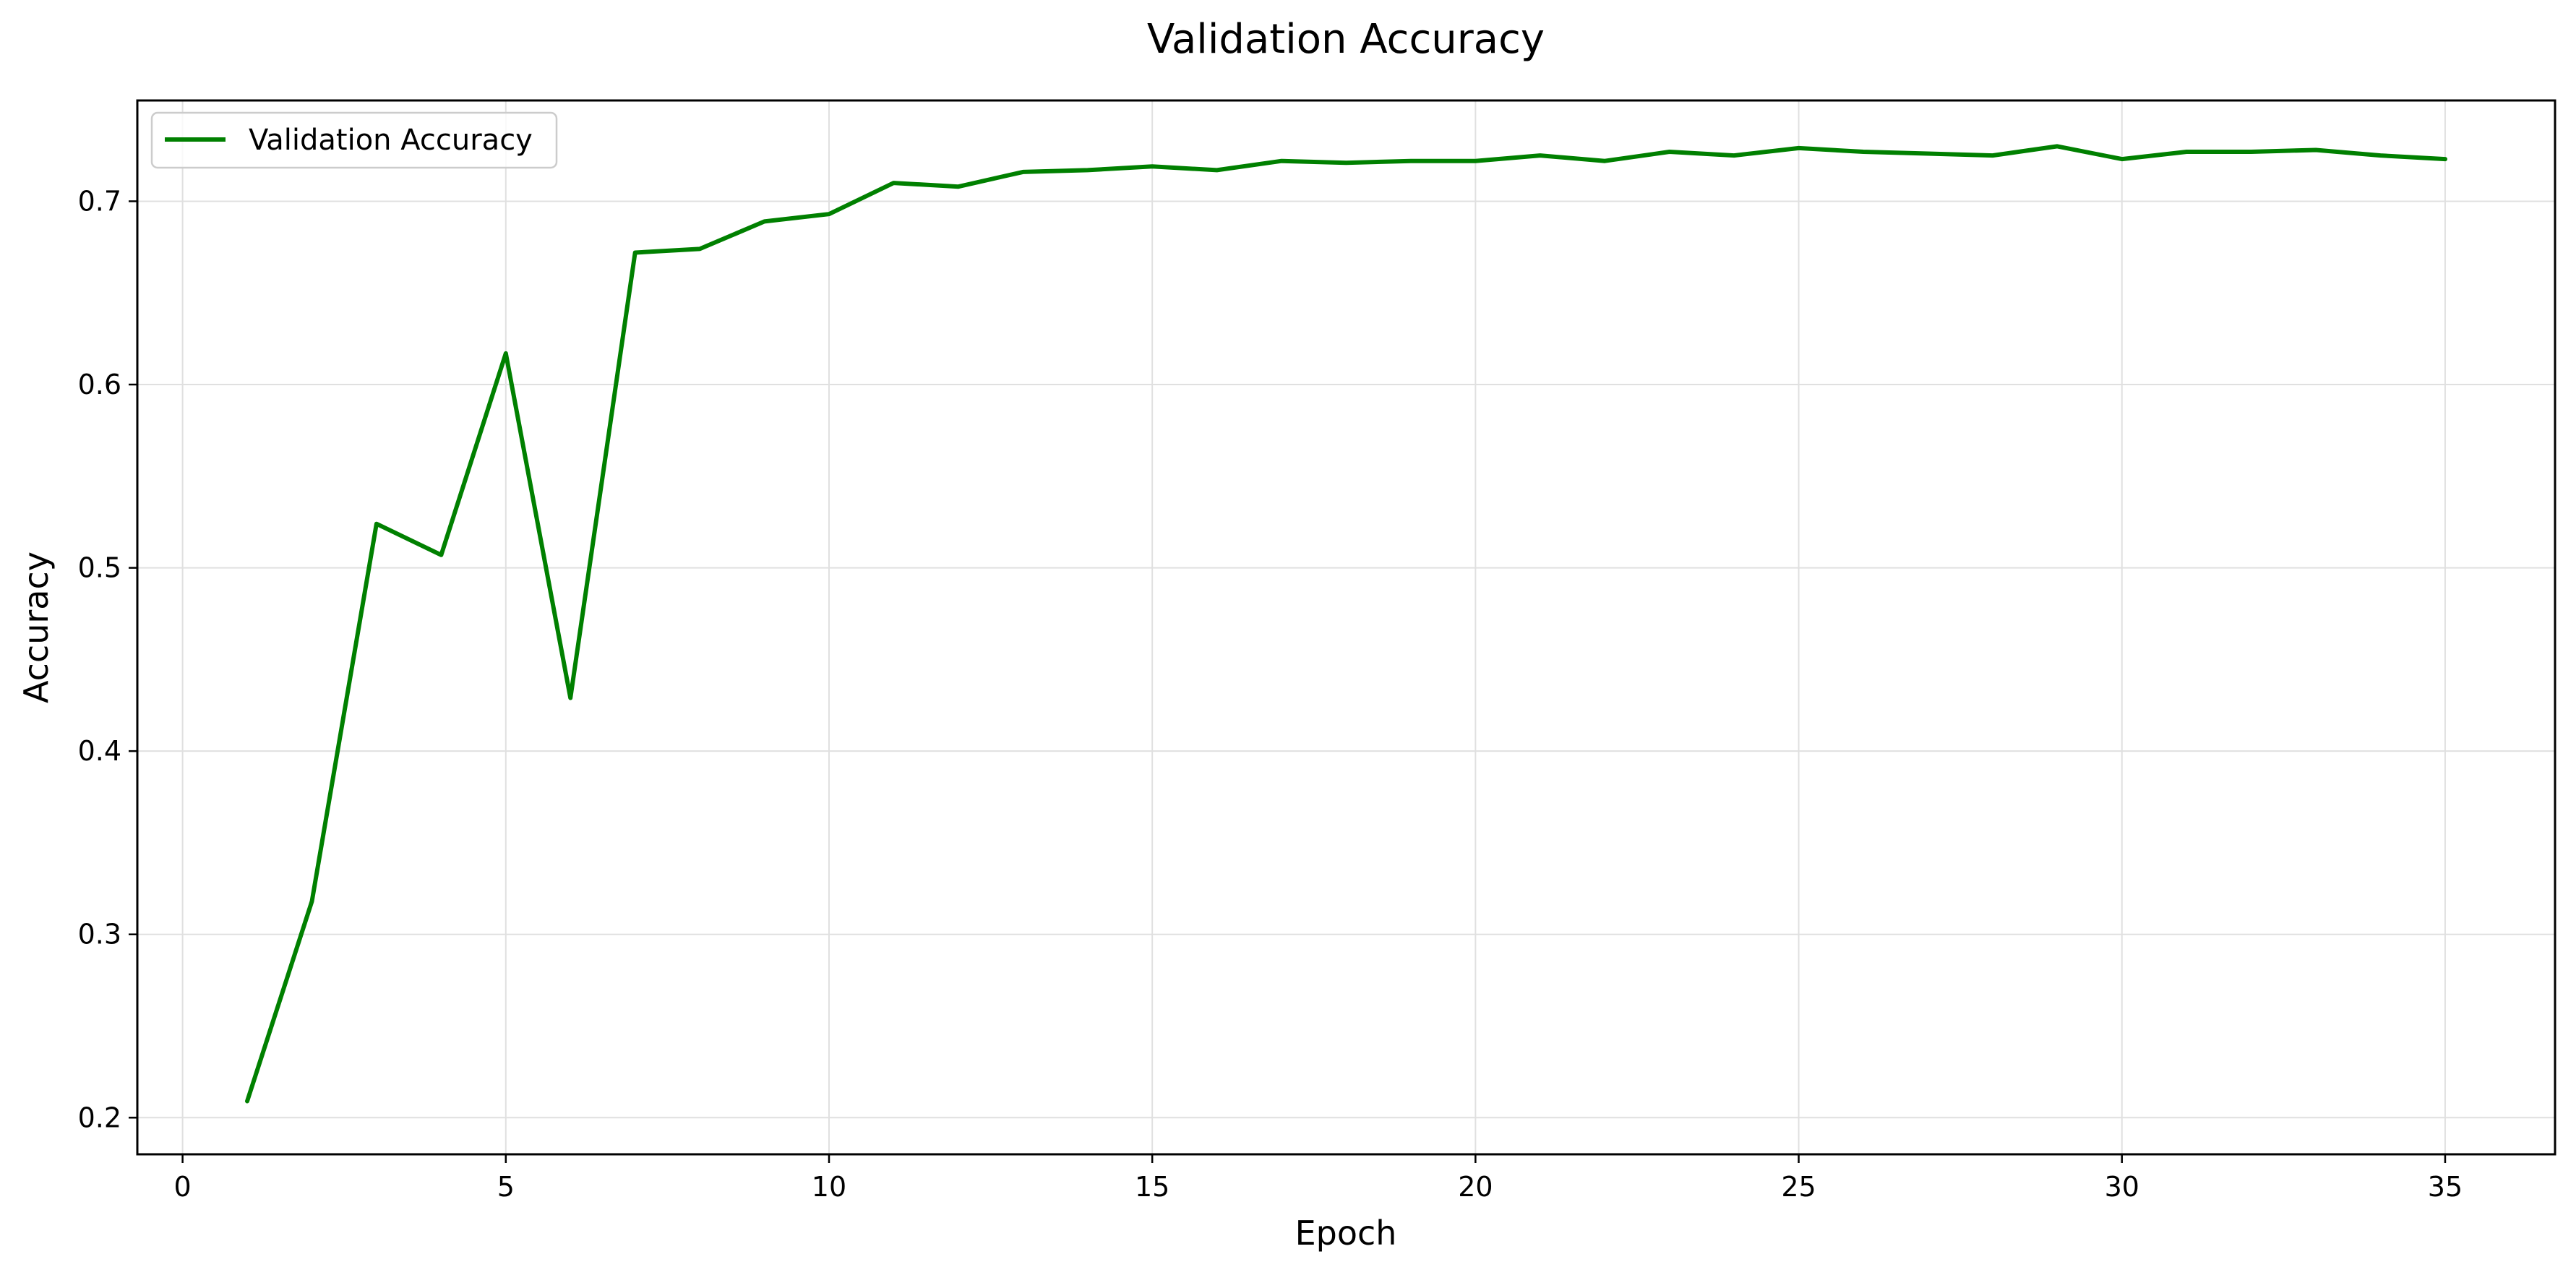 This screenshot has width=2576, height=1275. I want to click on y-tick-label: 0.3, so click(100, 934).